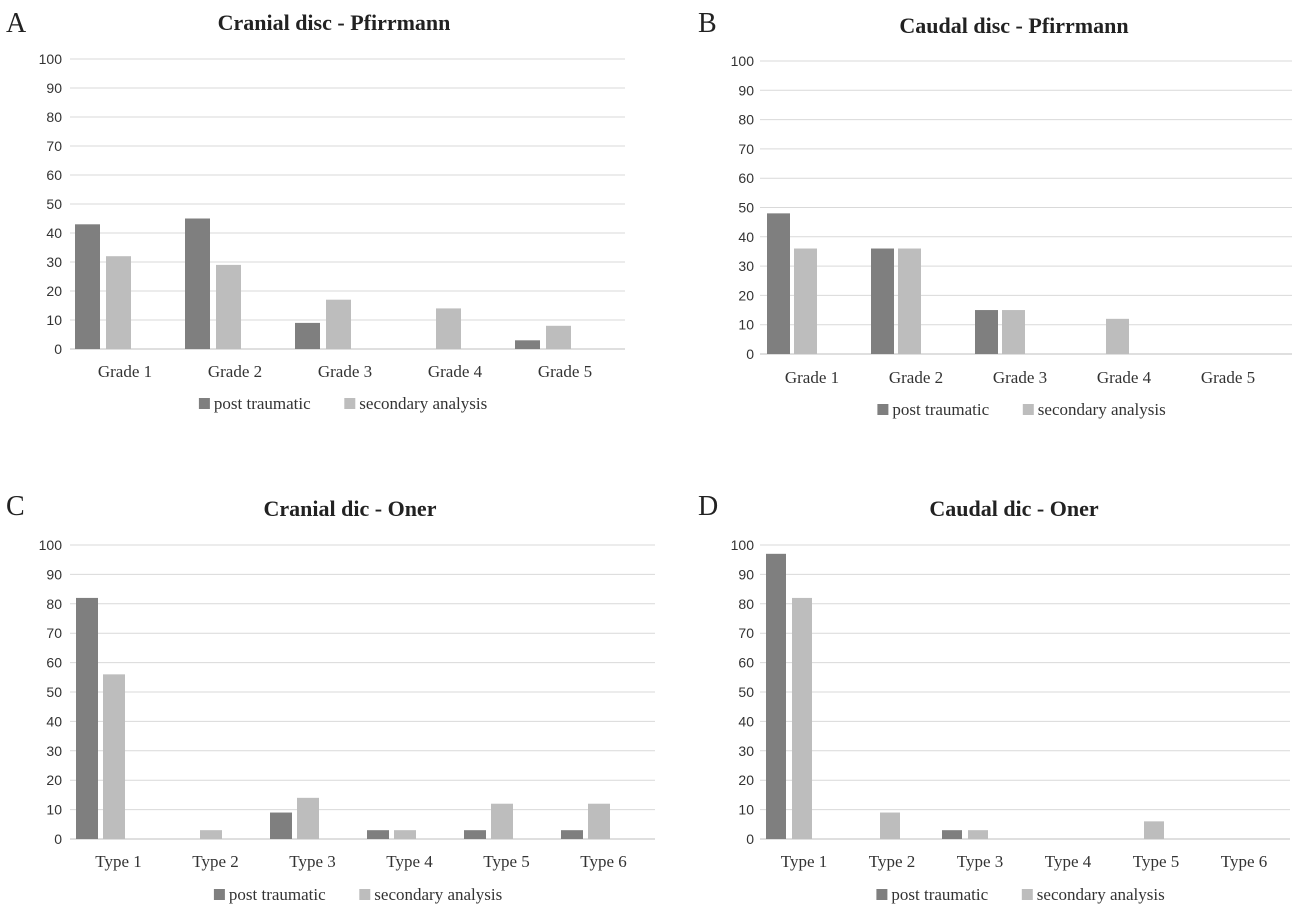 The height and width of the screenshot is (914, 1296). I want to click on x-tick-label: Grade 5, so click(565, 371).